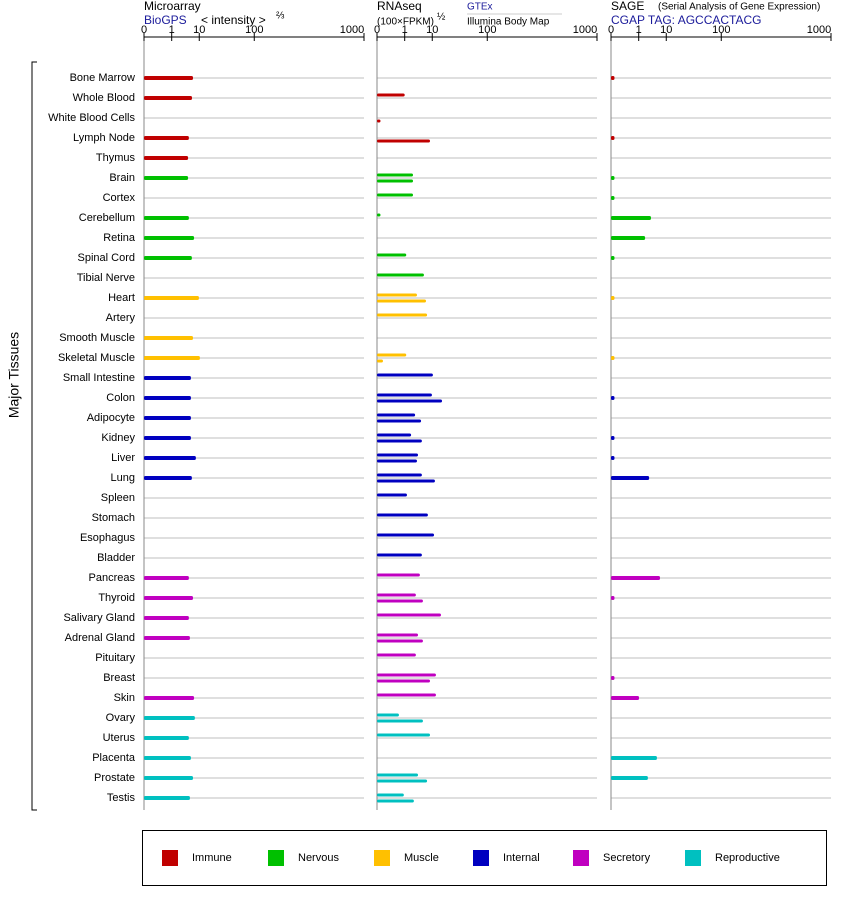 This screenshot has width=842, height=900. I want to click on category-label: Tibial Nerve, so click(106, 278).